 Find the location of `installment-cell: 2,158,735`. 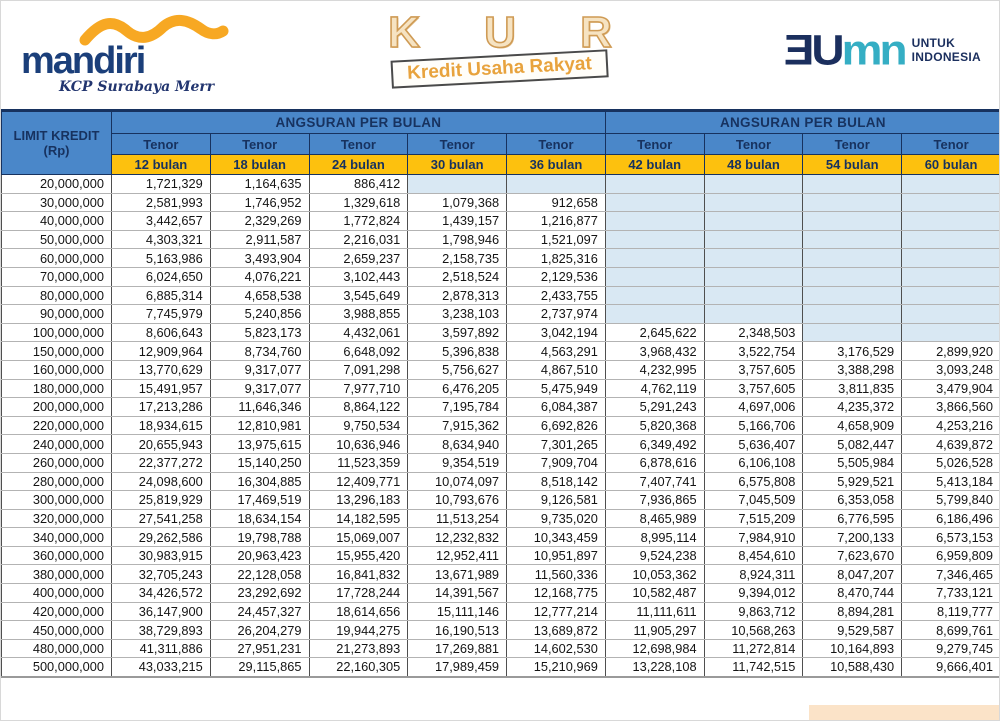

installment-cell: 2,158,735 is located at coordinates (457, 258).